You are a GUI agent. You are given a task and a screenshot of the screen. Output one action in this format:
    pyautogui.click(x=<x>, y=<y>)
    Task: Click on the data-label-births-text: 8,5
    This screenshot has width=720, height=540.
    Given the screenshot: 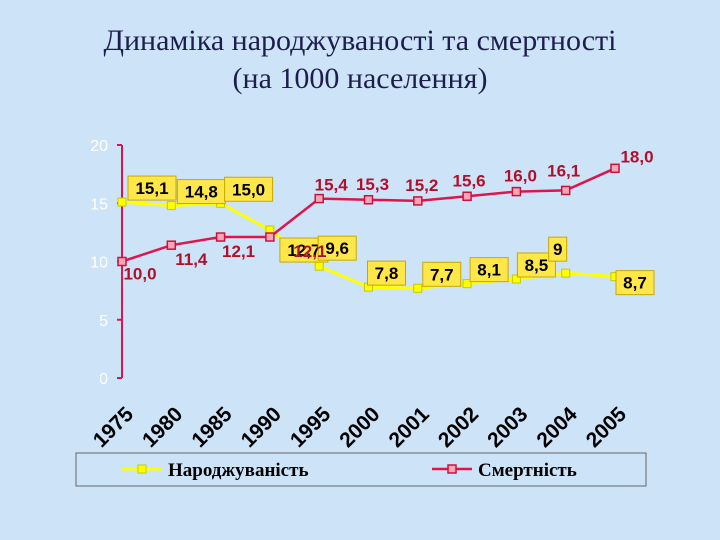 What is the action you would take?
    pyautogui.click(x=537, y=265)
    